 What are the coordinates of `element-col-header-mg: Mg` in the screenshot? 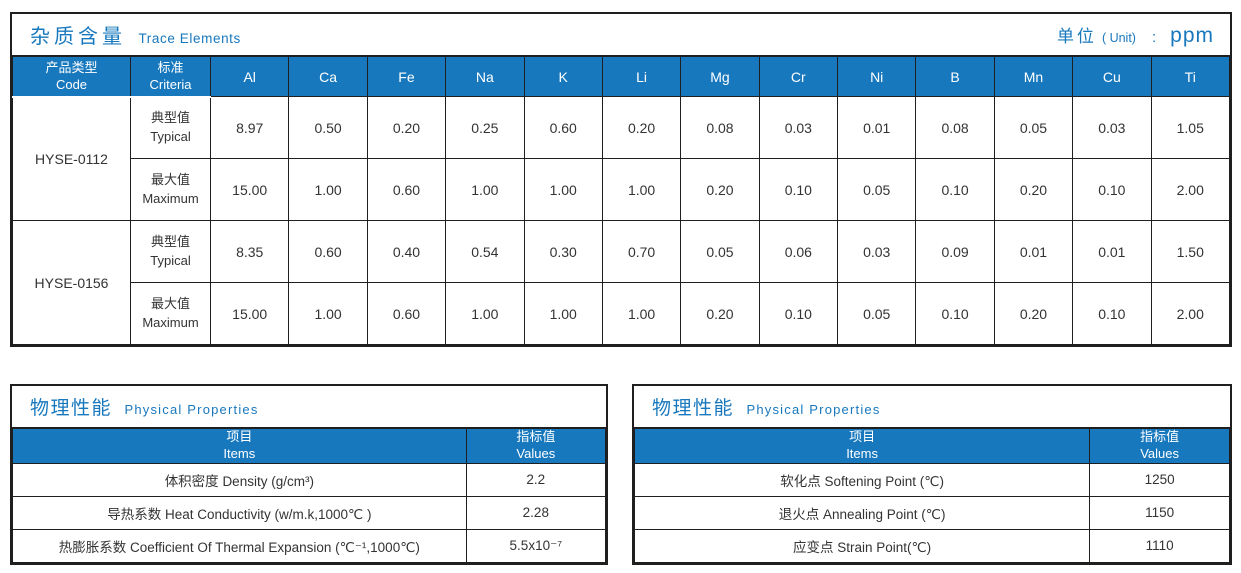 It's located at (720, 76).